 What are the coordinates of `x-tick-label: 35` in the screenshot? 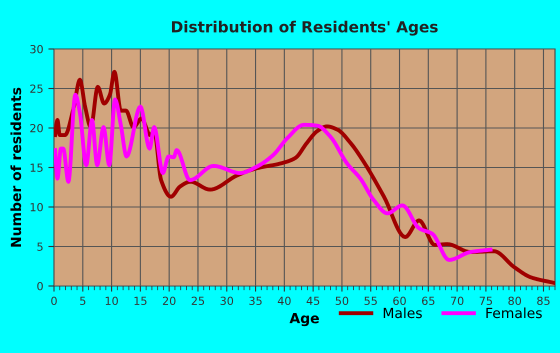 It's located at (255, 301).